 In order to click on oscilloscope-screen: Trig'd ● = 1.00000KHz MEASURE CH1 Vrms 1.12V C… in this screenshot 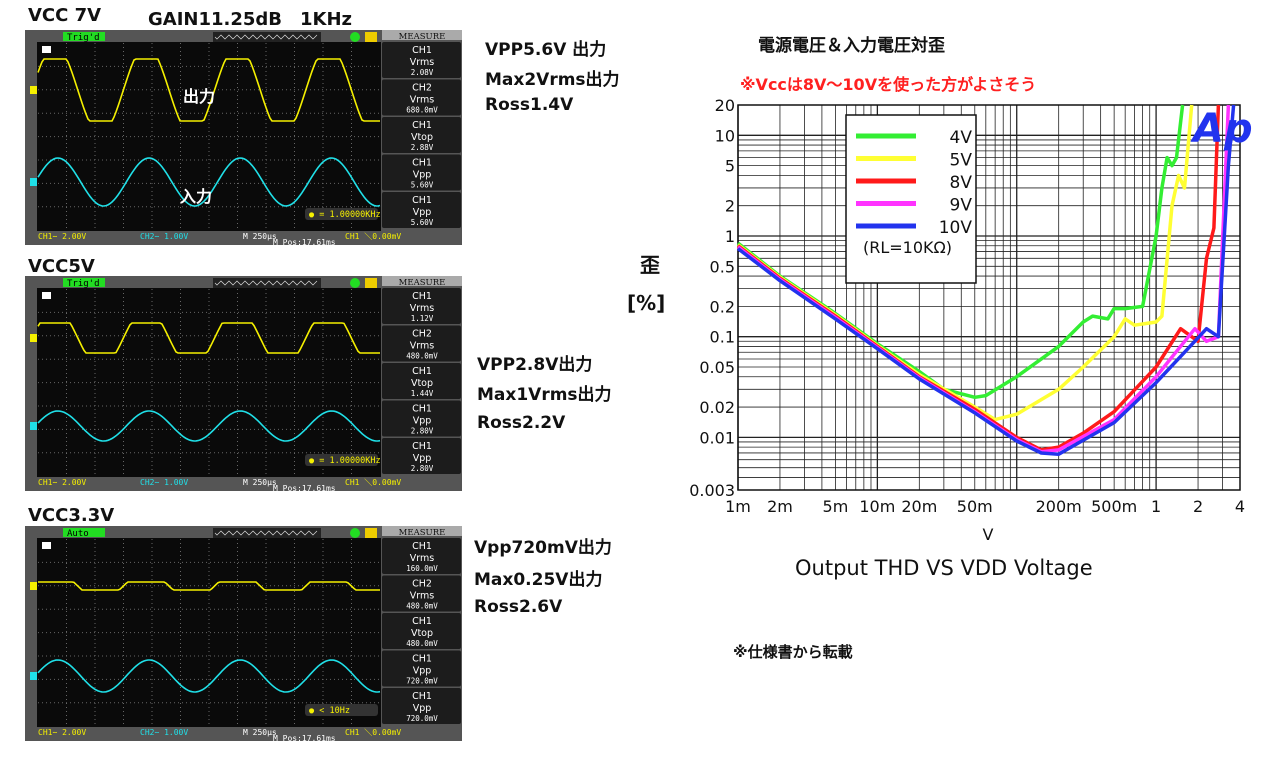, I will do `click(243, 383)`.